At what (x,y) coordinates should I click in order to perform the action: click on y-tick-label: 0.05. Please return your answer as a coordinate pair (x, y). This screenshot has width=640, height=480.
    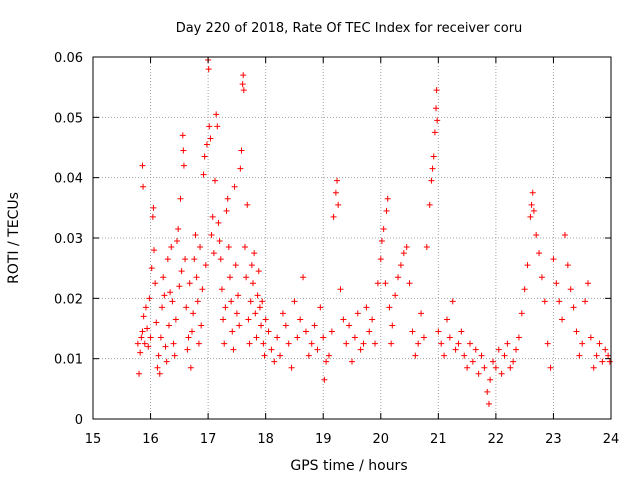
    Looking at the image, I should click on (68, 118).